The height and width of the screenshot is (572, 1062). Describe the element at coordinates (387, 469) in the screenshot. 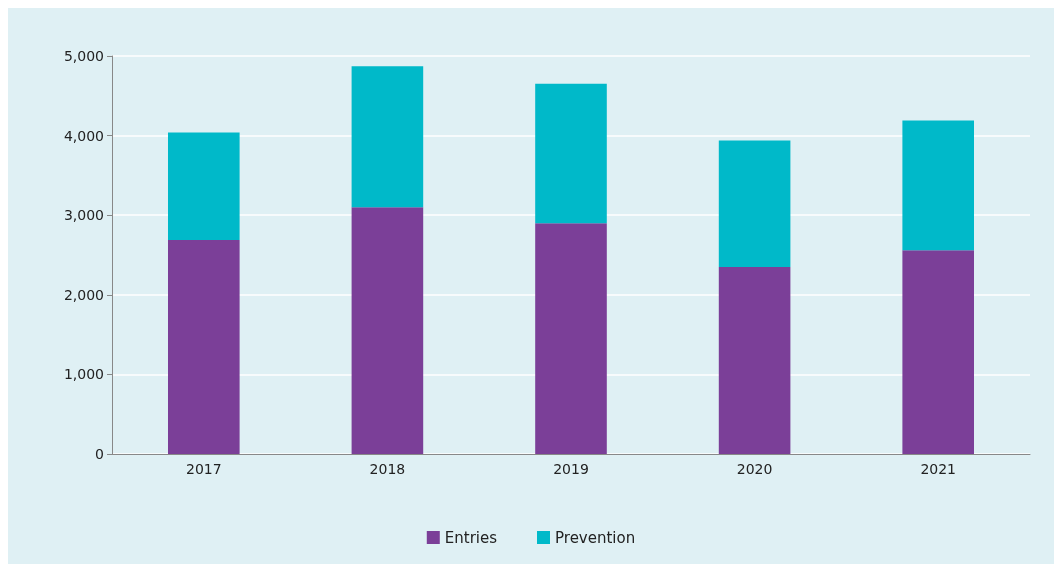

I see `x-tick-label: 2018` at that location.